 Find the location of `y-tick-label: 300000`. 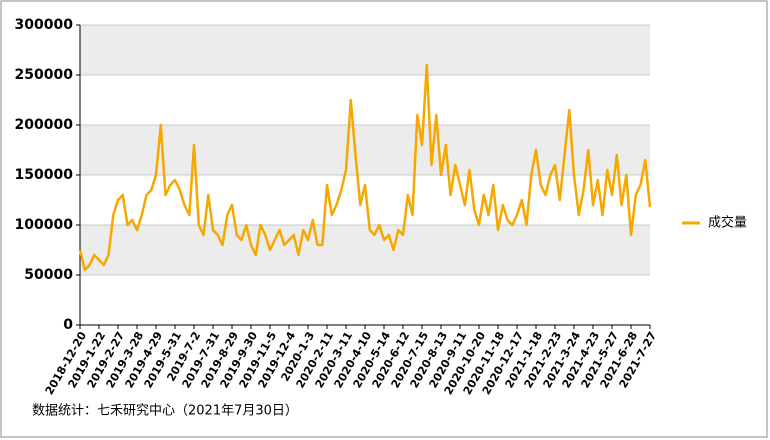

y-tick-label: 300000 is located at coordinates (44, 25).